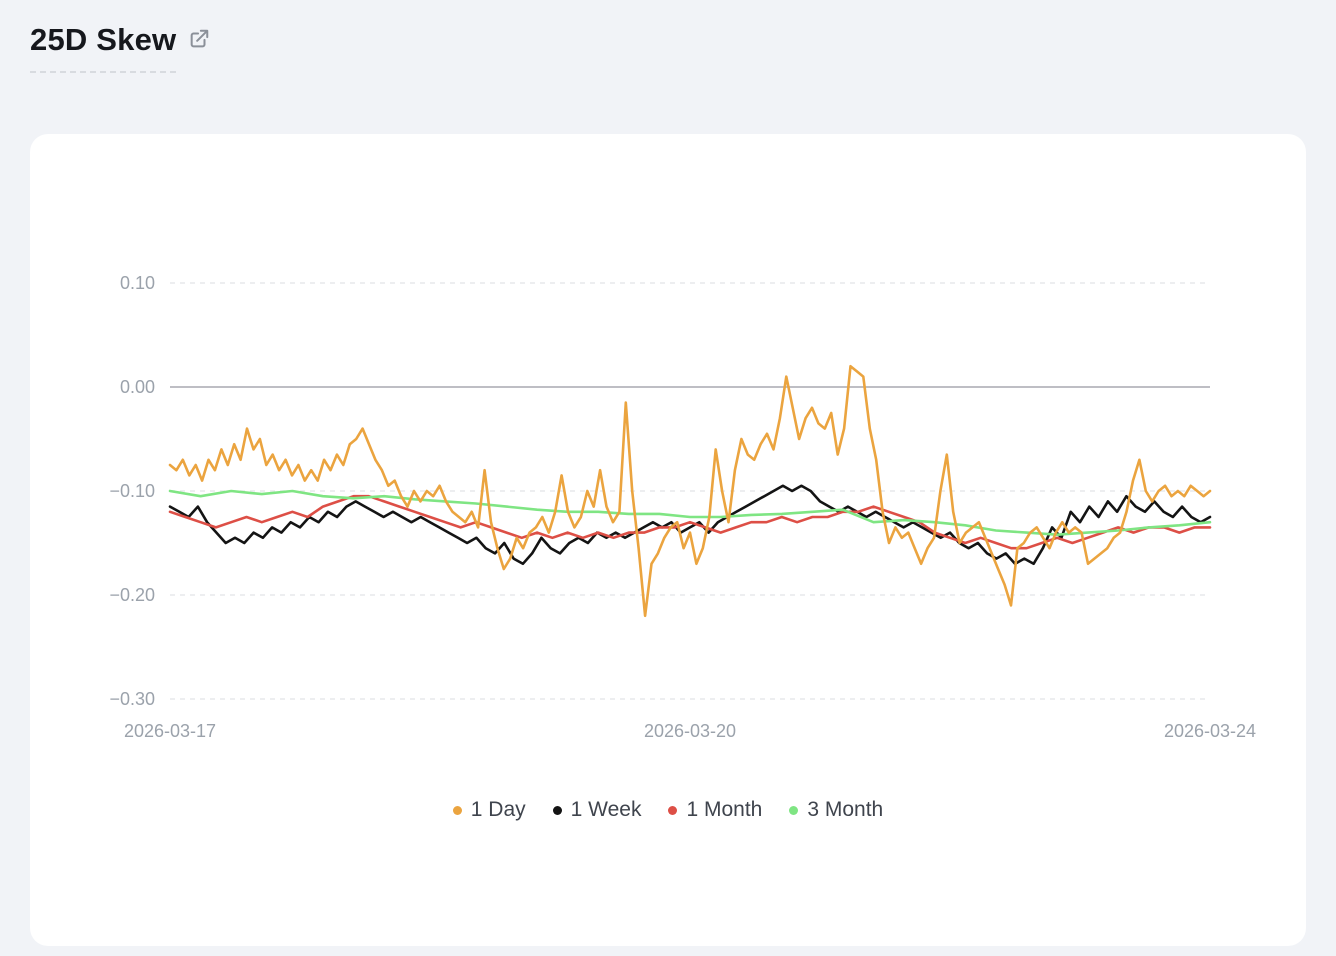  What do you see at coordinates (794, 810) in the screenshot?
I see `legend-dot-3-month` at bounding box center [794, 810].